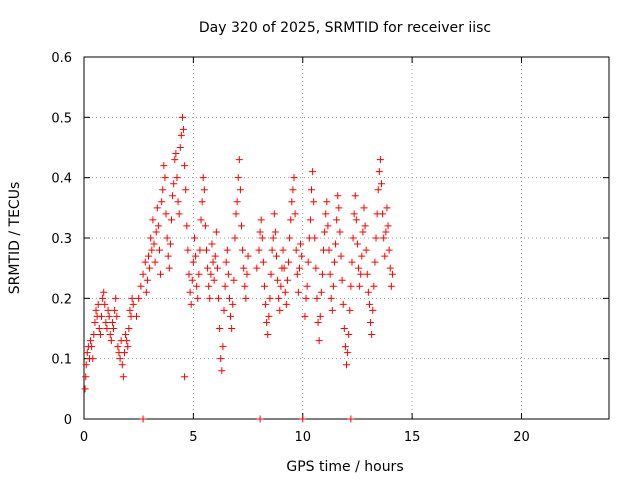  Describe the element at coordinates (61, 360) in the screenshot. I see `y-tick-label: 0.1` at that location.